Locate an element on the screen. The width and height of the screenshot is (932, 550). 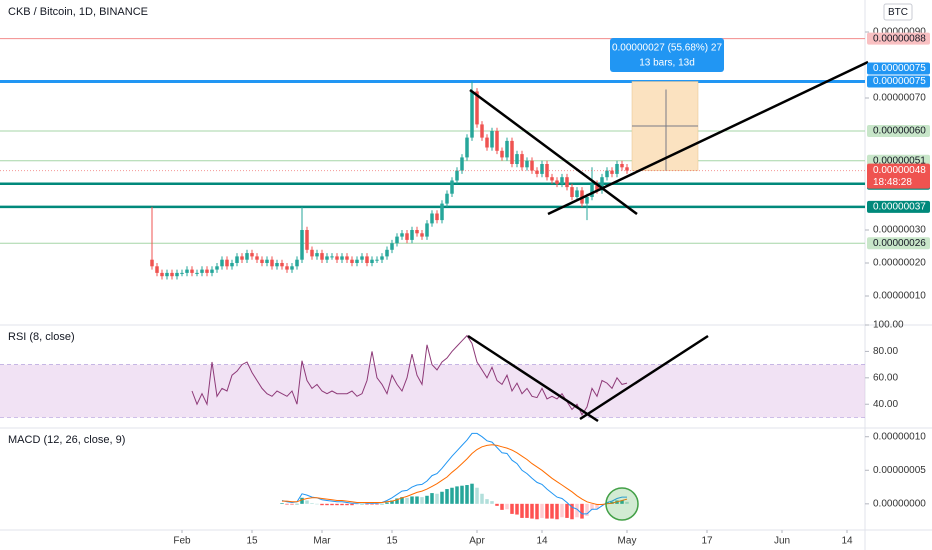
target-label-bg is located at coordinates (898, 68).